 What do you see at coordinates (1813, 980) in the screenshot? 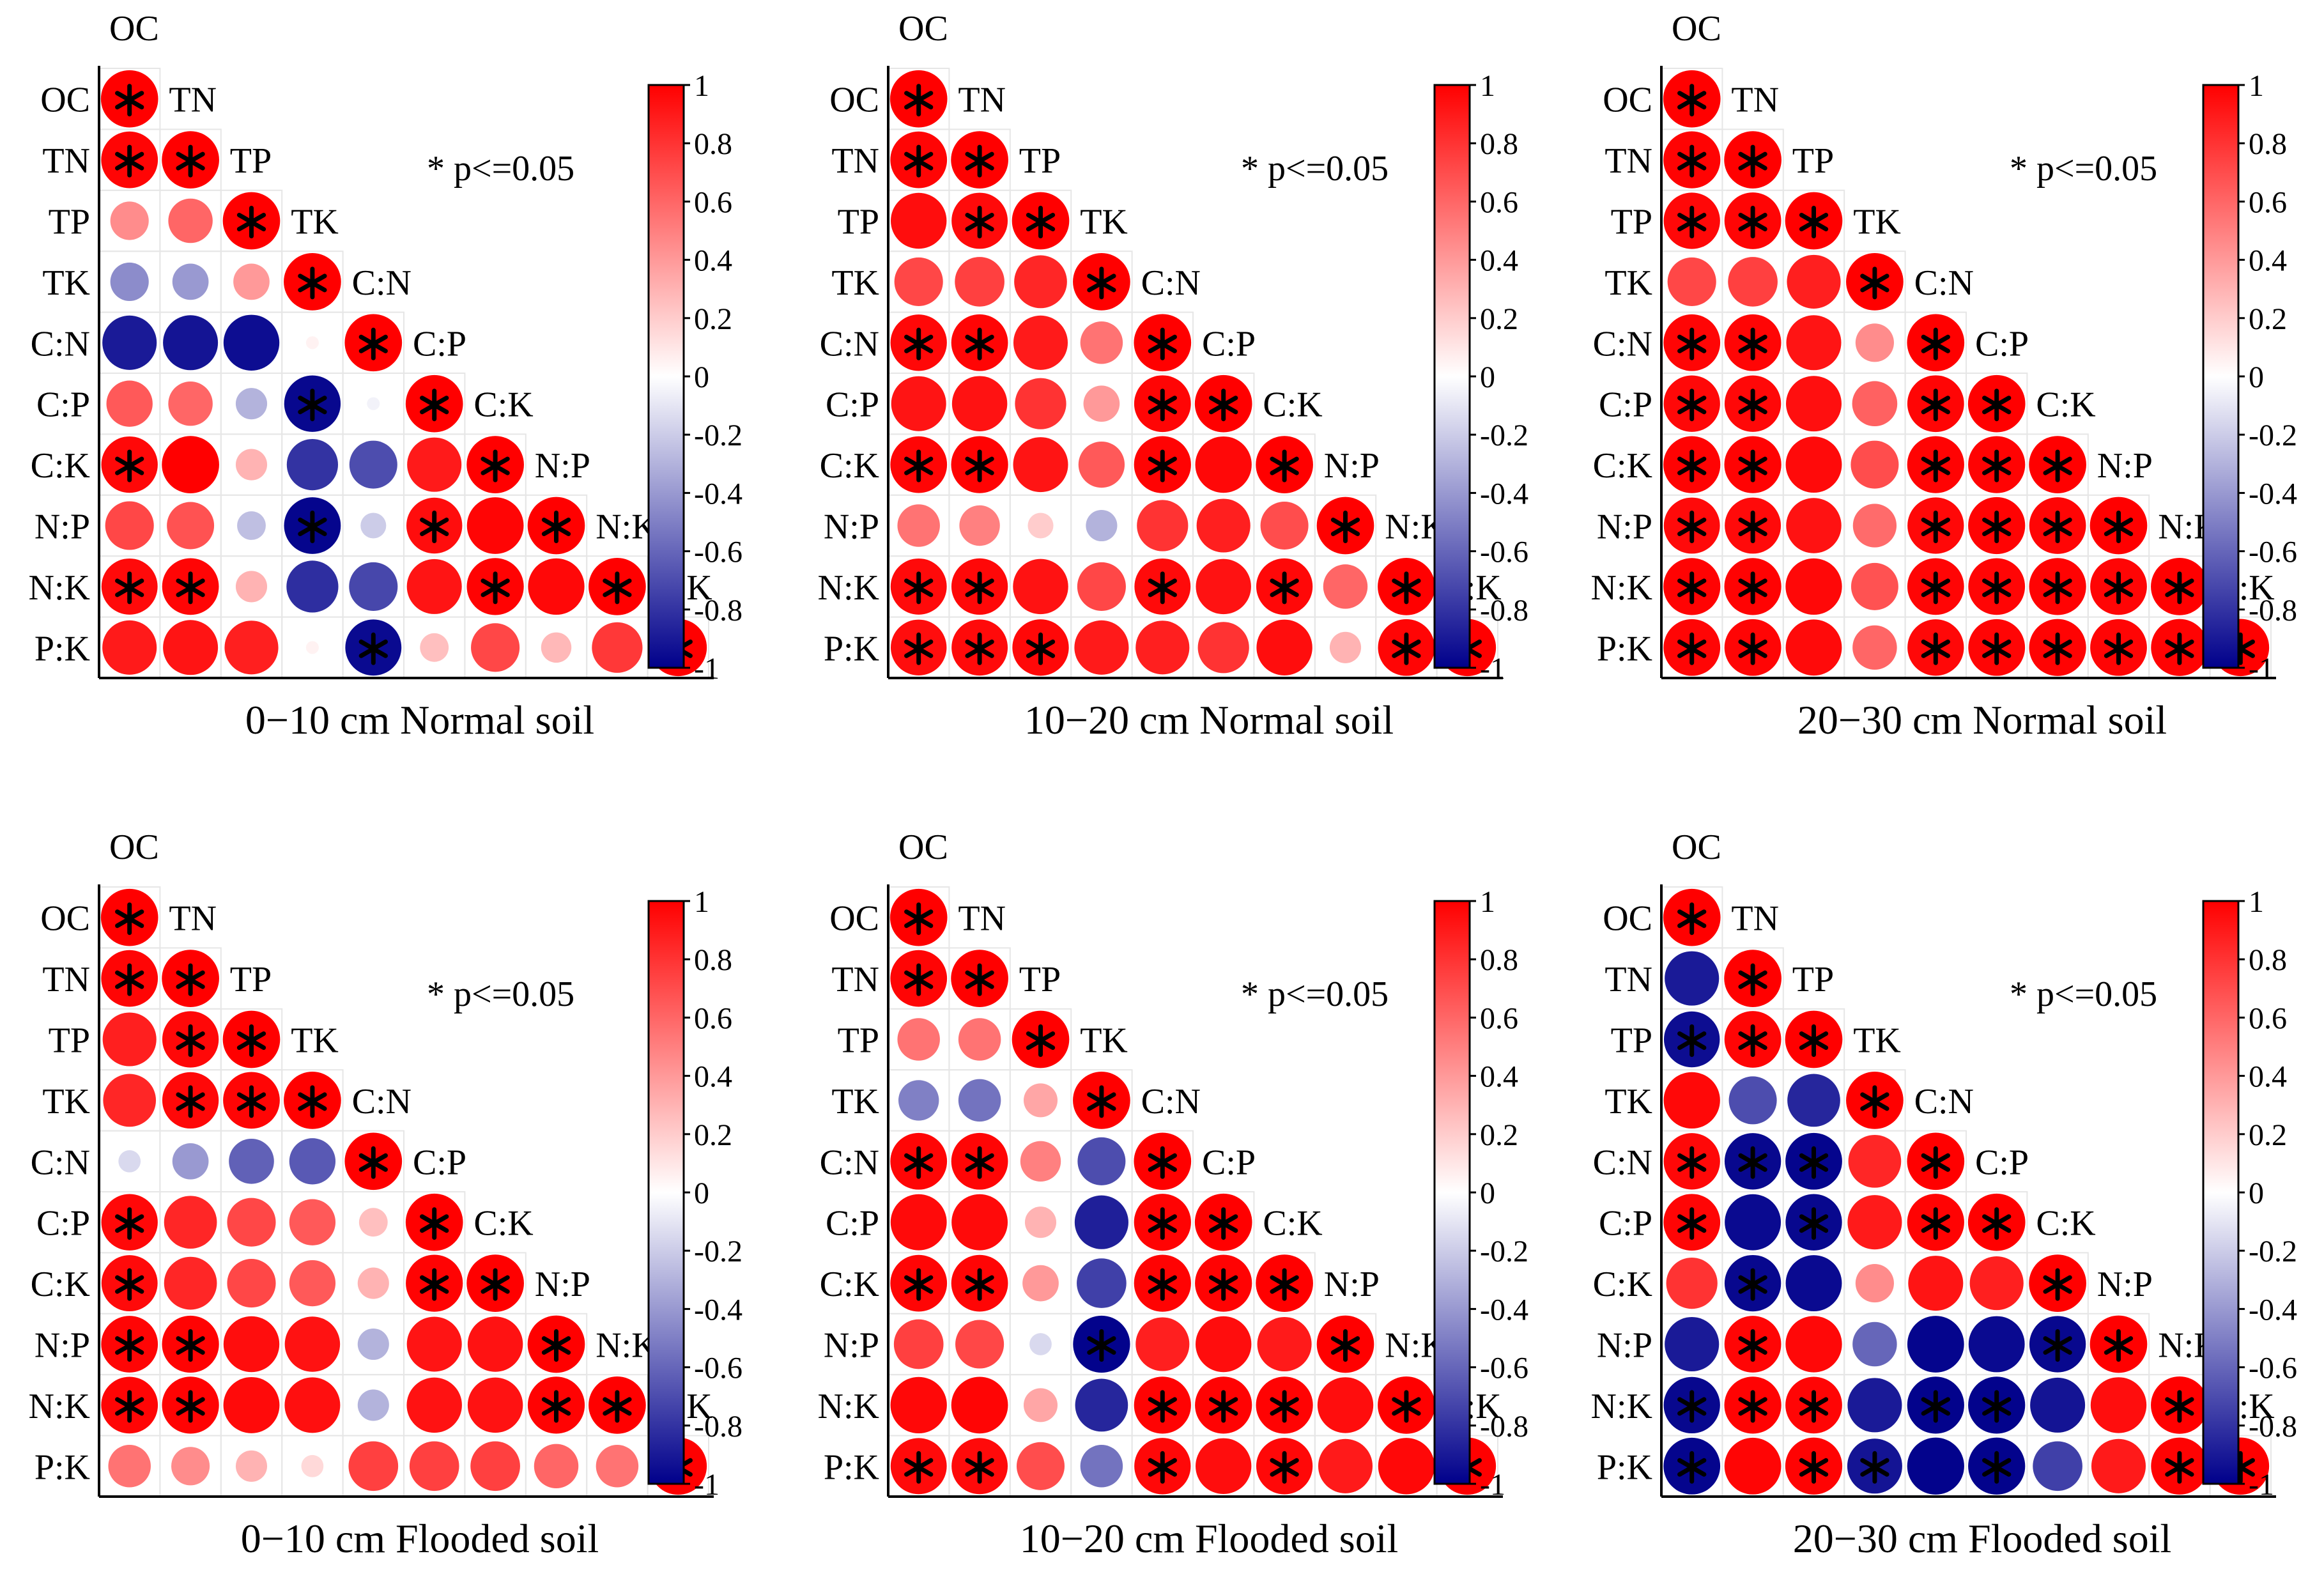
I see `diagonal-label-TP: TP` at bounding box center [1813, 980].